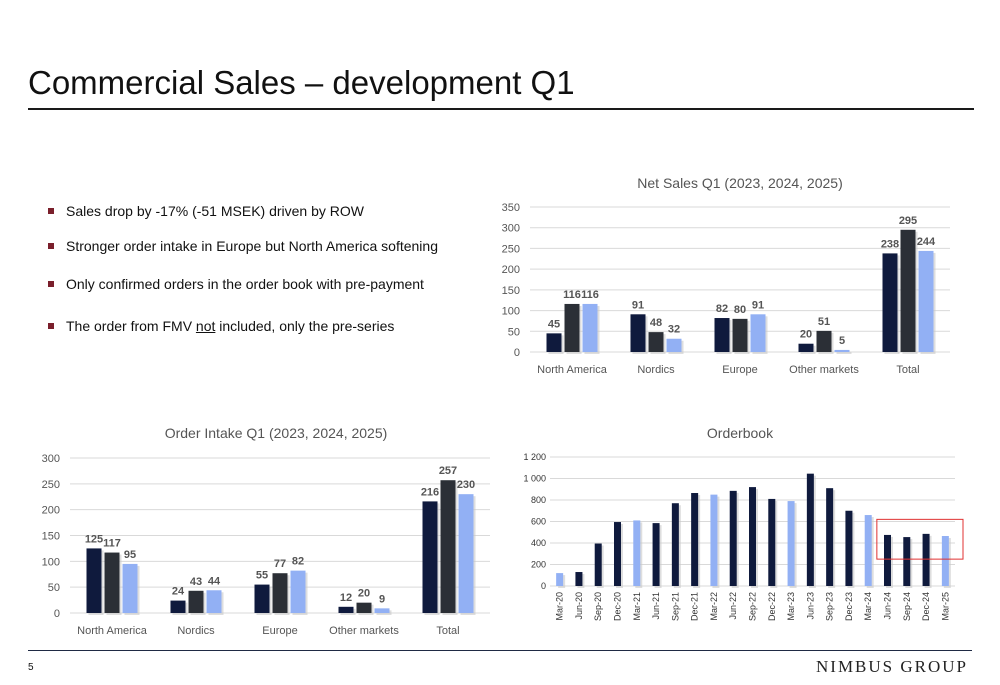 The height and width of the screenshot is (685, 1000). Describe the element at coordinates (94, 539) in the screenshot. I see `order-intake-data-label: 125` at that location.